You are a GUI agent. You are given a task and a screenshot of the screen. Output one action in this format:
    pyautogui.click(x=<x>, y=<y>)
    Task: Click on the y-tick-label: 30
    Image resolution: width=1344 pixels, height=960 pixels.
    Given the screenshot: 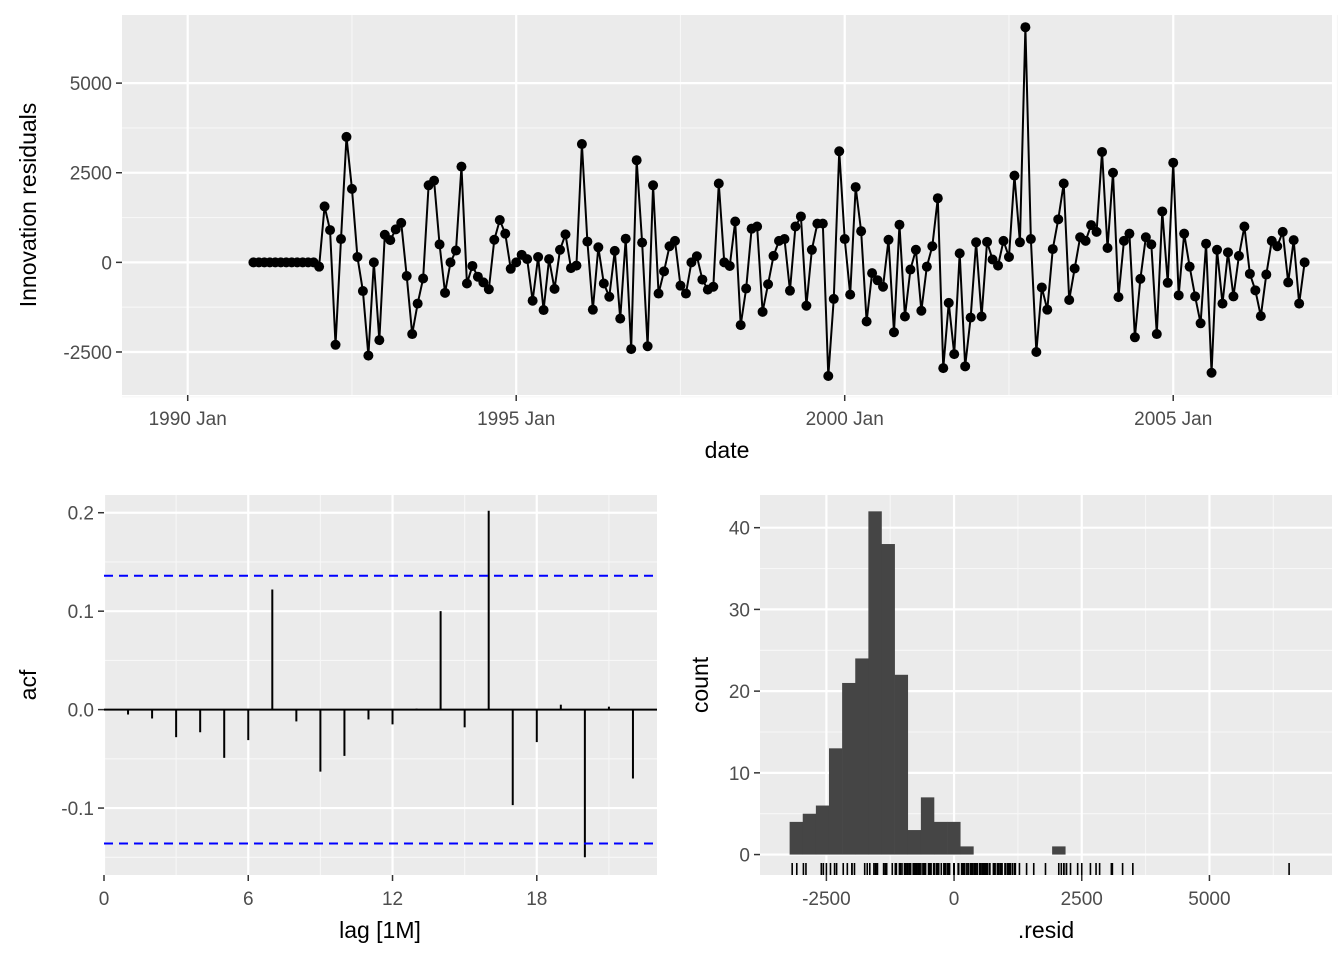 What is the action you would take?
    pyautogui.click(x=739, y=610)
    